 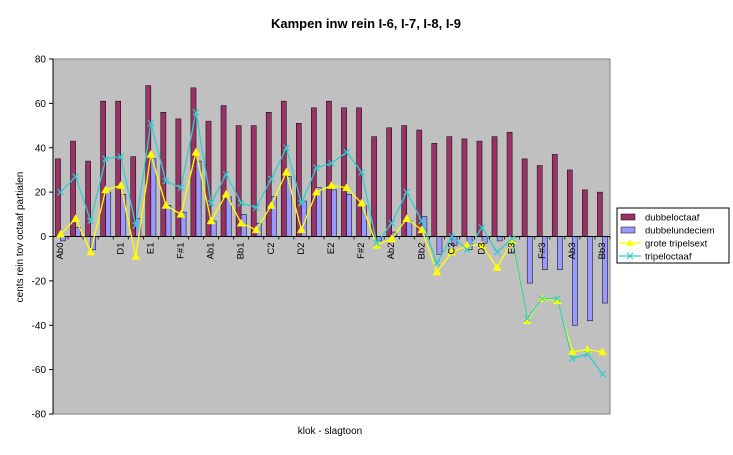 I want to click on legend-label-dubbeloctaaf: dubbeloctaaf, so click(x=672, y=218).